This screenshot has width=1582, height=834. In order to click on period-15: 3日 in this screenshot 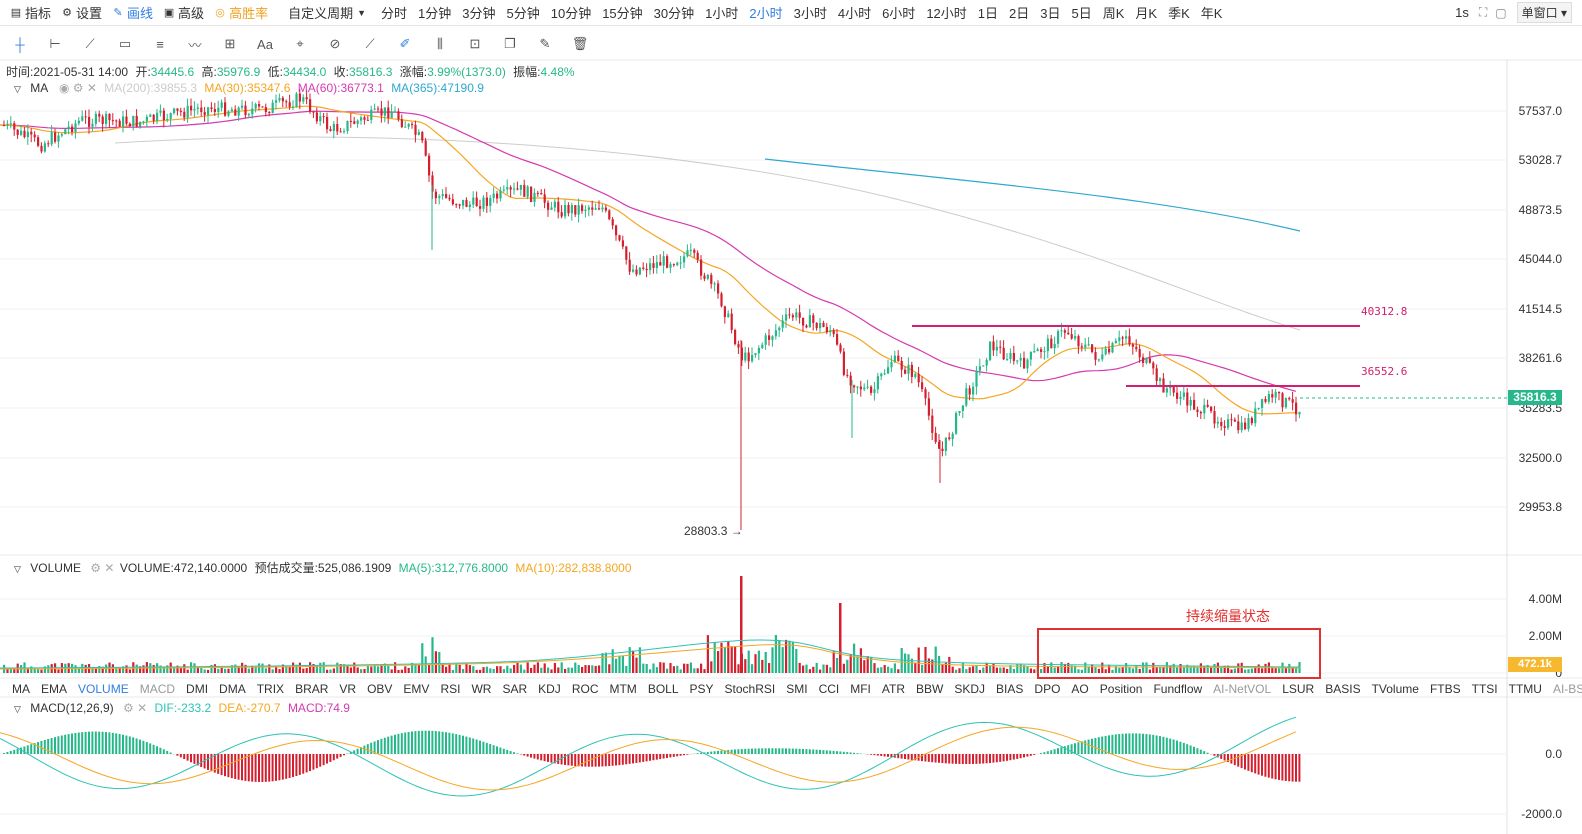, I will do `click(1050, 13)`.